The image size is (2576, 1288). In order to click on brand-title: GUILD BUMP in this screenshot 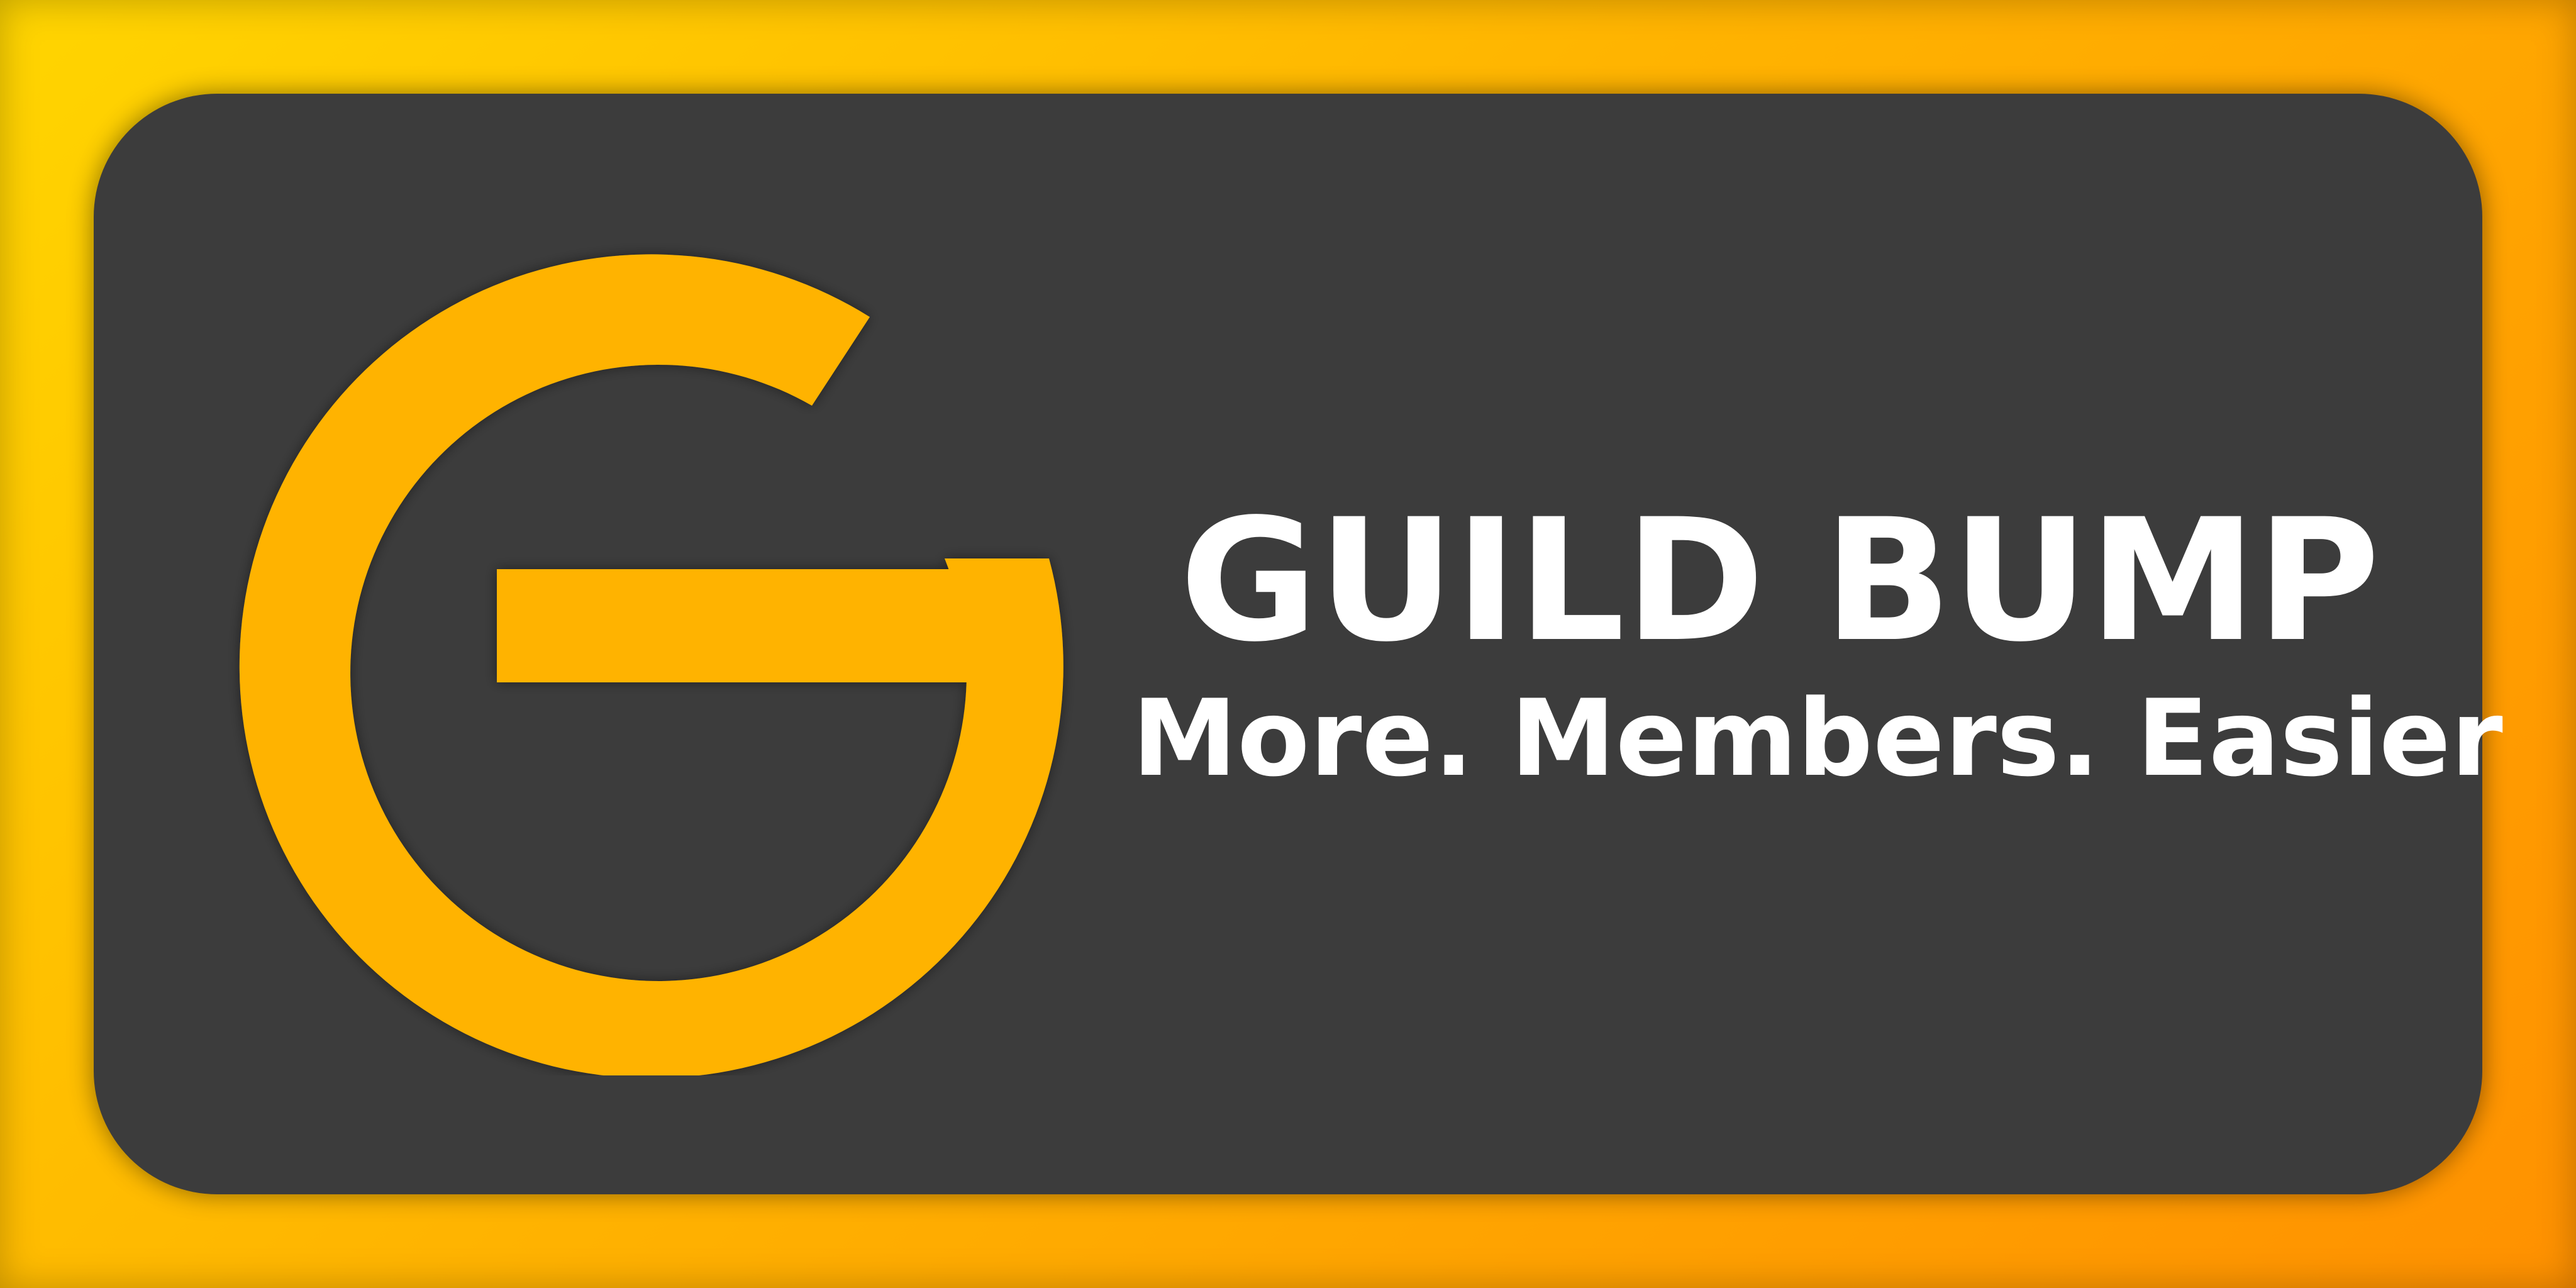, I will do `click(1779, 581)`.